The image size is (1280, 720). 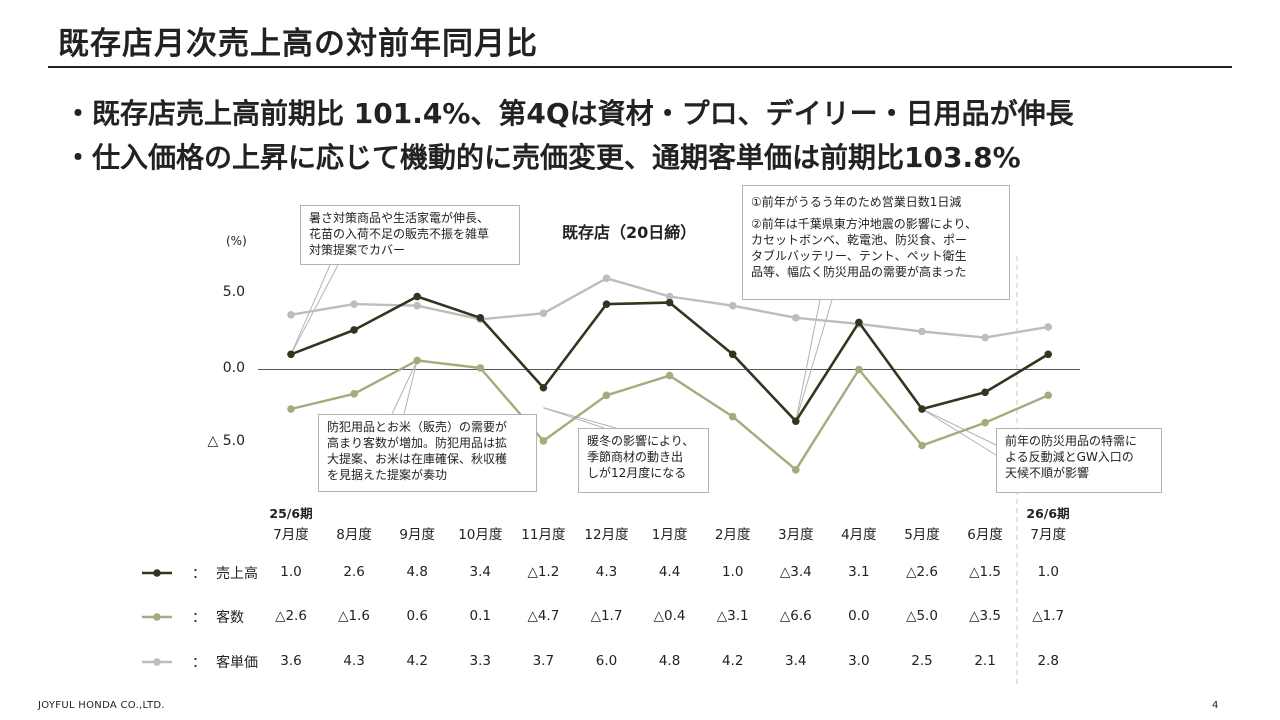 I want to click on annotation-line: しが12月度になる, so click(x=637, y=473).